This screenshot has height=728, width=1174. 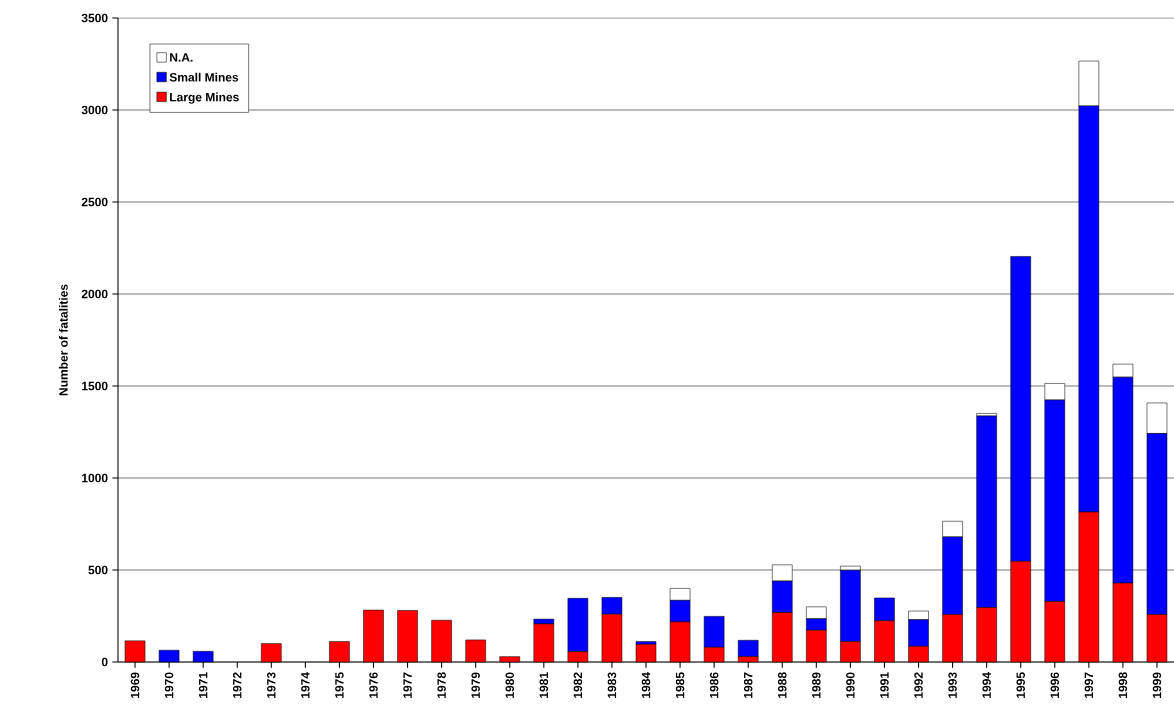 I want to click on x-tick-label: 1975, so click(x=339, y=685).